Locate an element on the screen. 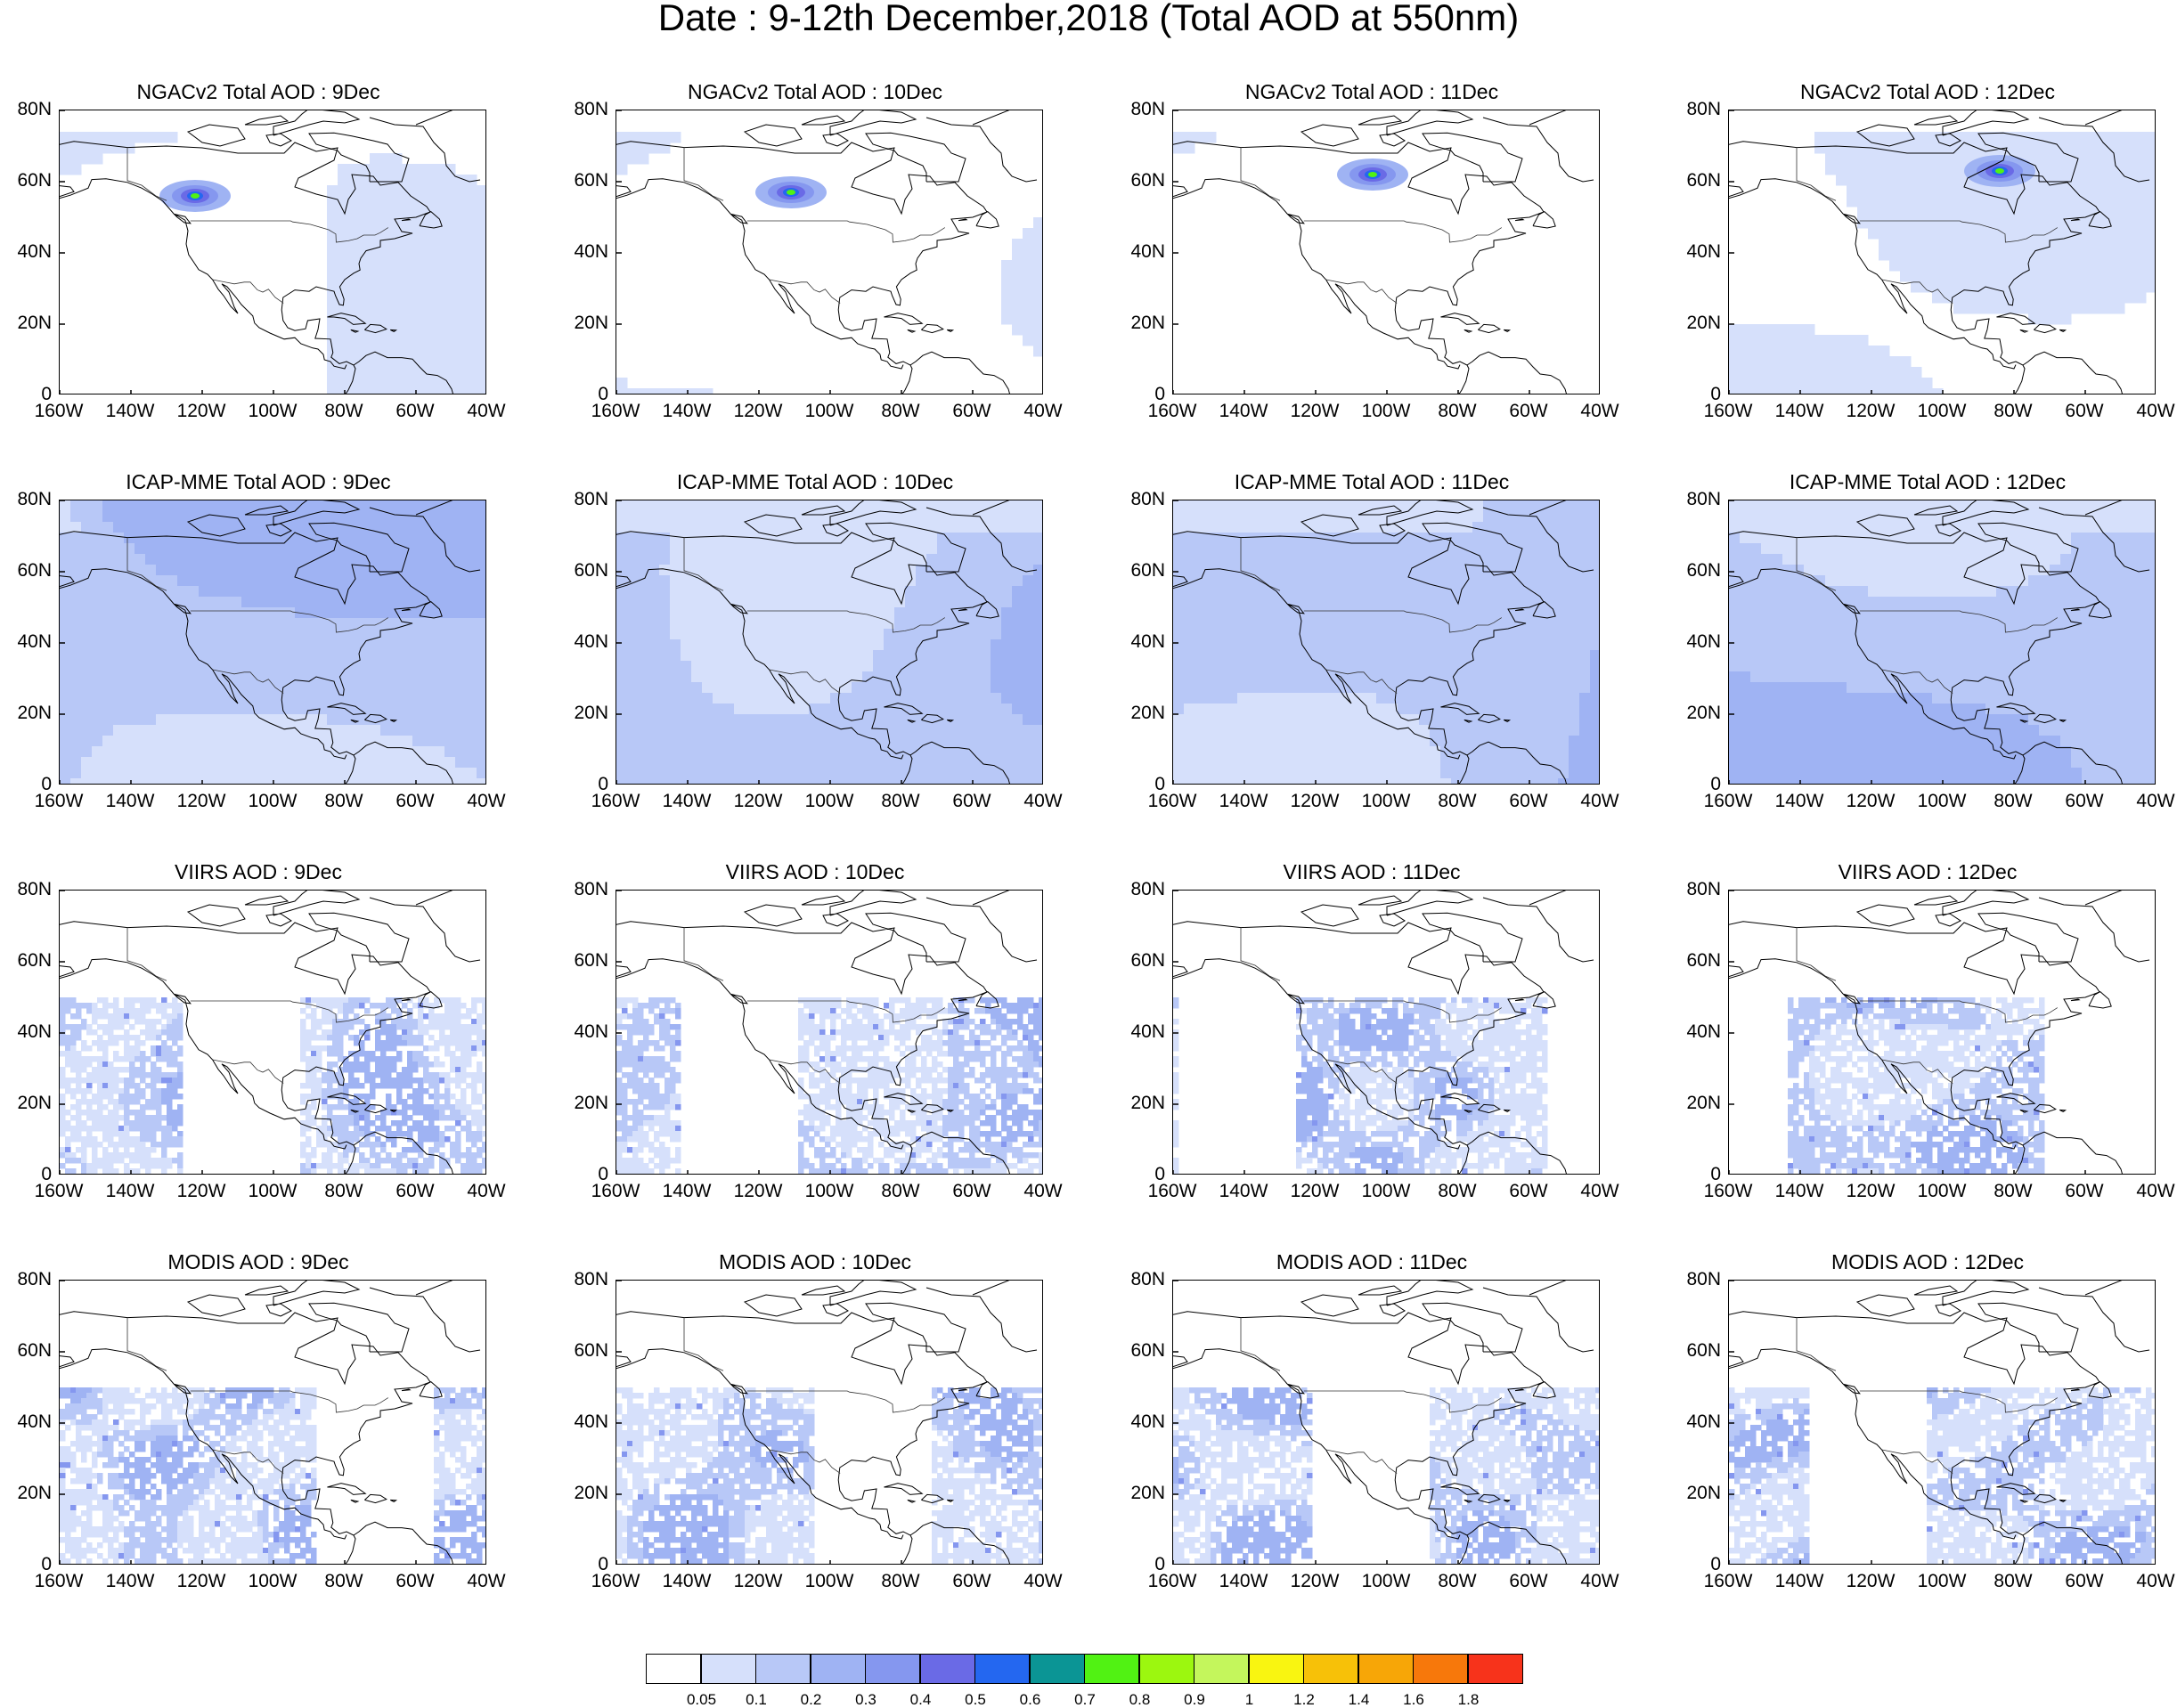  aod-hotspot is located at coordinates (196, 196).